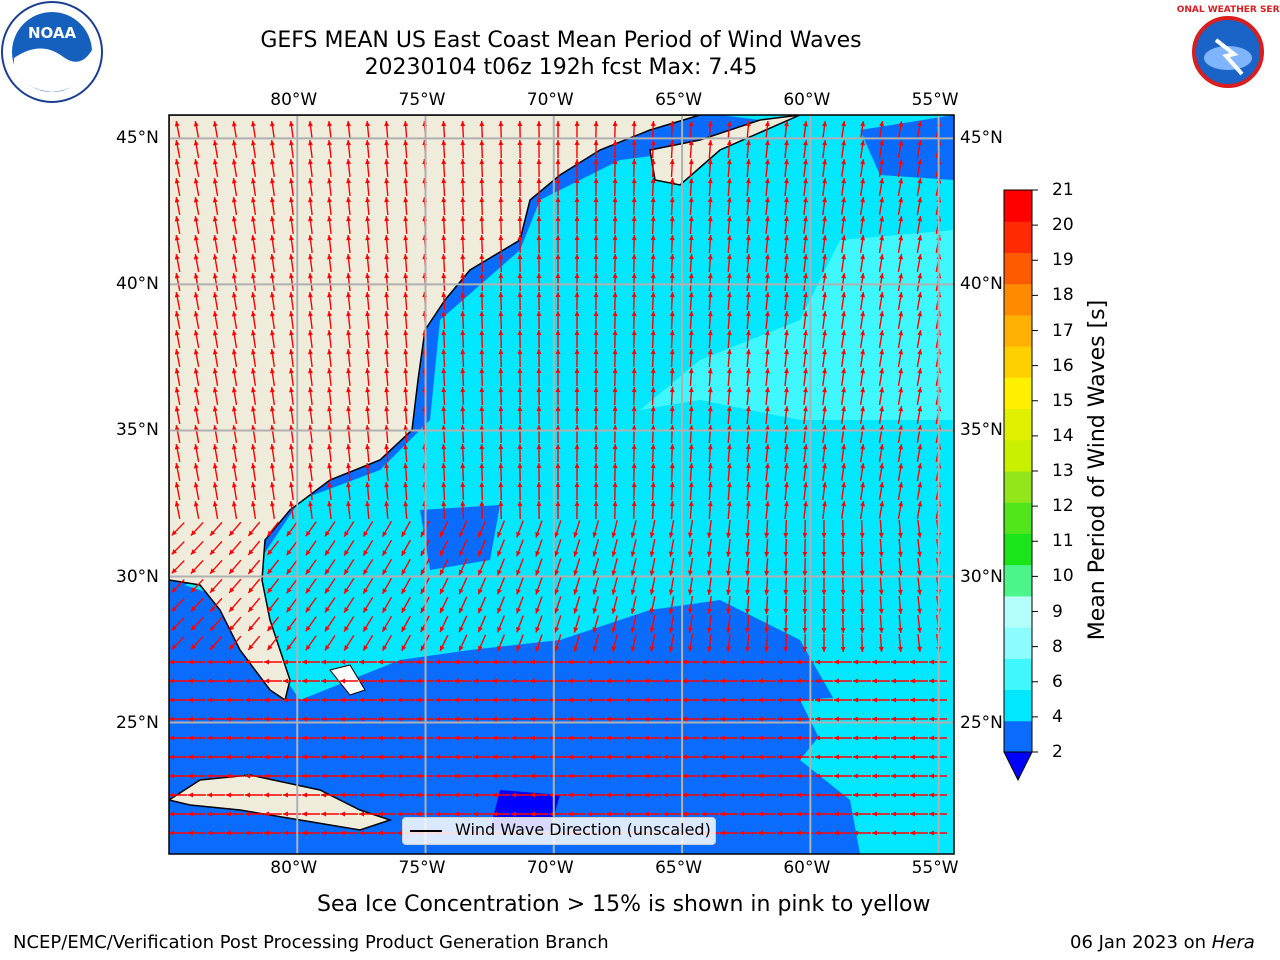  What do you see at coordinates (137, 722) in the screenshot?
I see `lat-tick-label: 25°N` at bounding box center [137, 722].